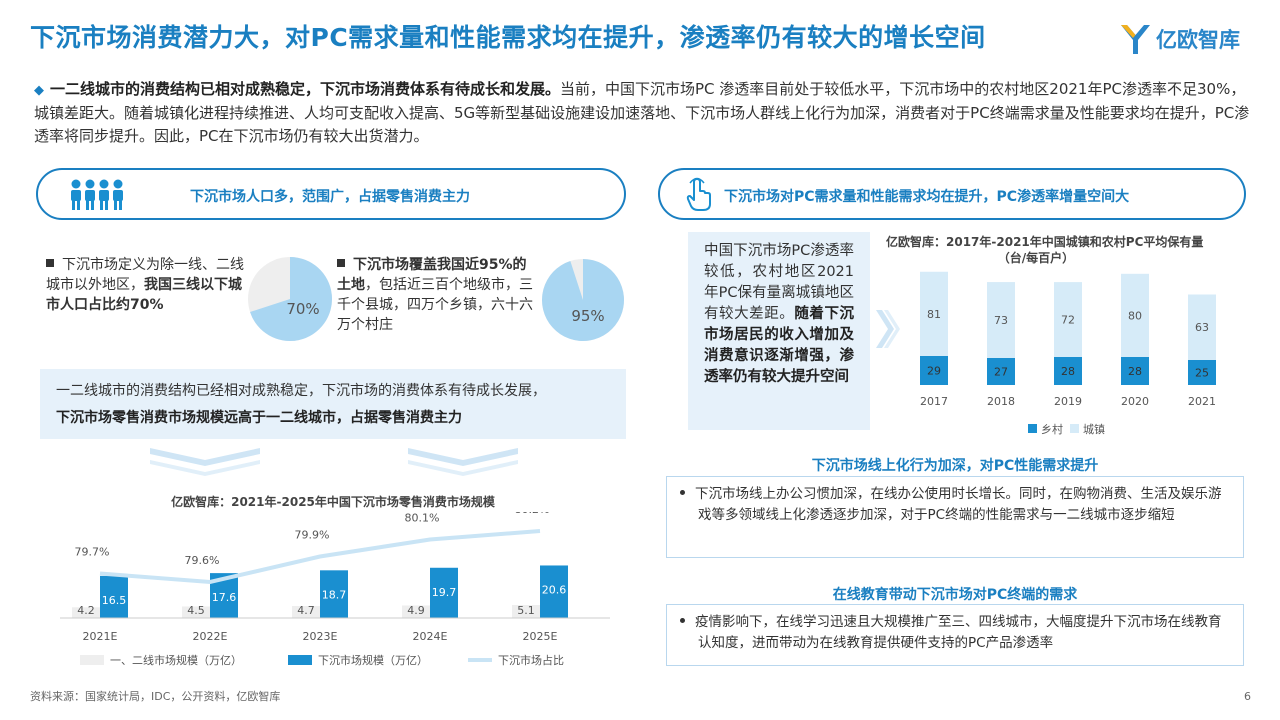 Image resolution: width=1280 pixels, height=720 pixels. I want to click on legend-label-urban: 城镇, so click(1094, 429).